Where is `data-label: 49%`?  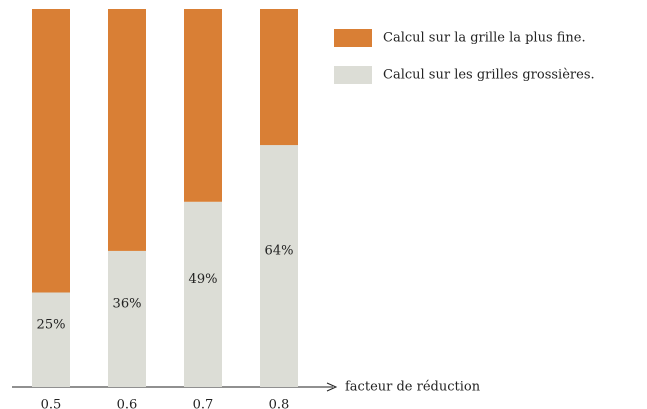 data-label: 49% is located at coordinates (203, 279).